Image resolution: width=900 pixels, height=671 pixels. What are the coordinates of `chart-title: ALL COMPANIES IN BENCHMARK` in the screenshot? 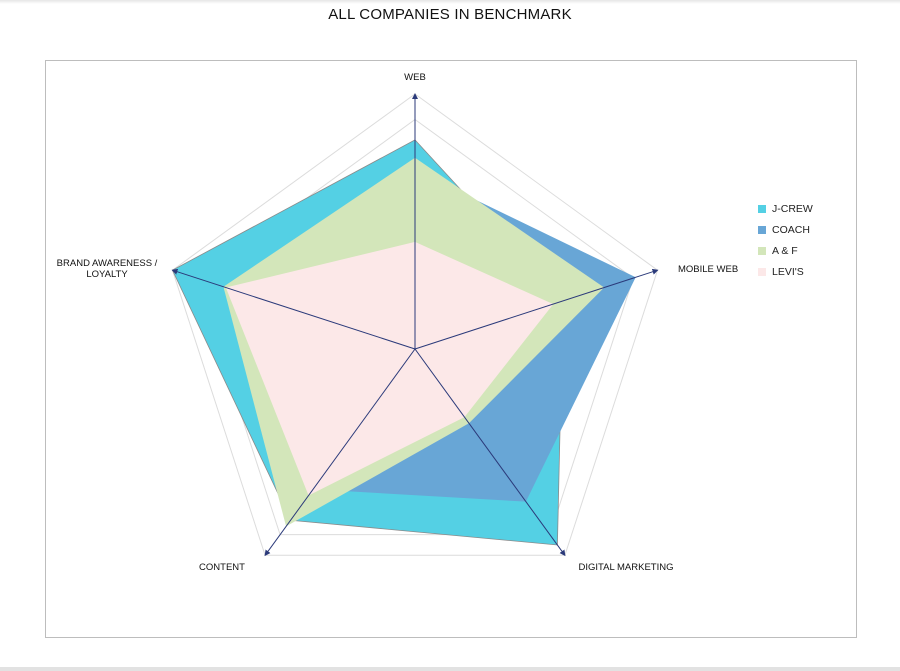 It's located at (450, 14).